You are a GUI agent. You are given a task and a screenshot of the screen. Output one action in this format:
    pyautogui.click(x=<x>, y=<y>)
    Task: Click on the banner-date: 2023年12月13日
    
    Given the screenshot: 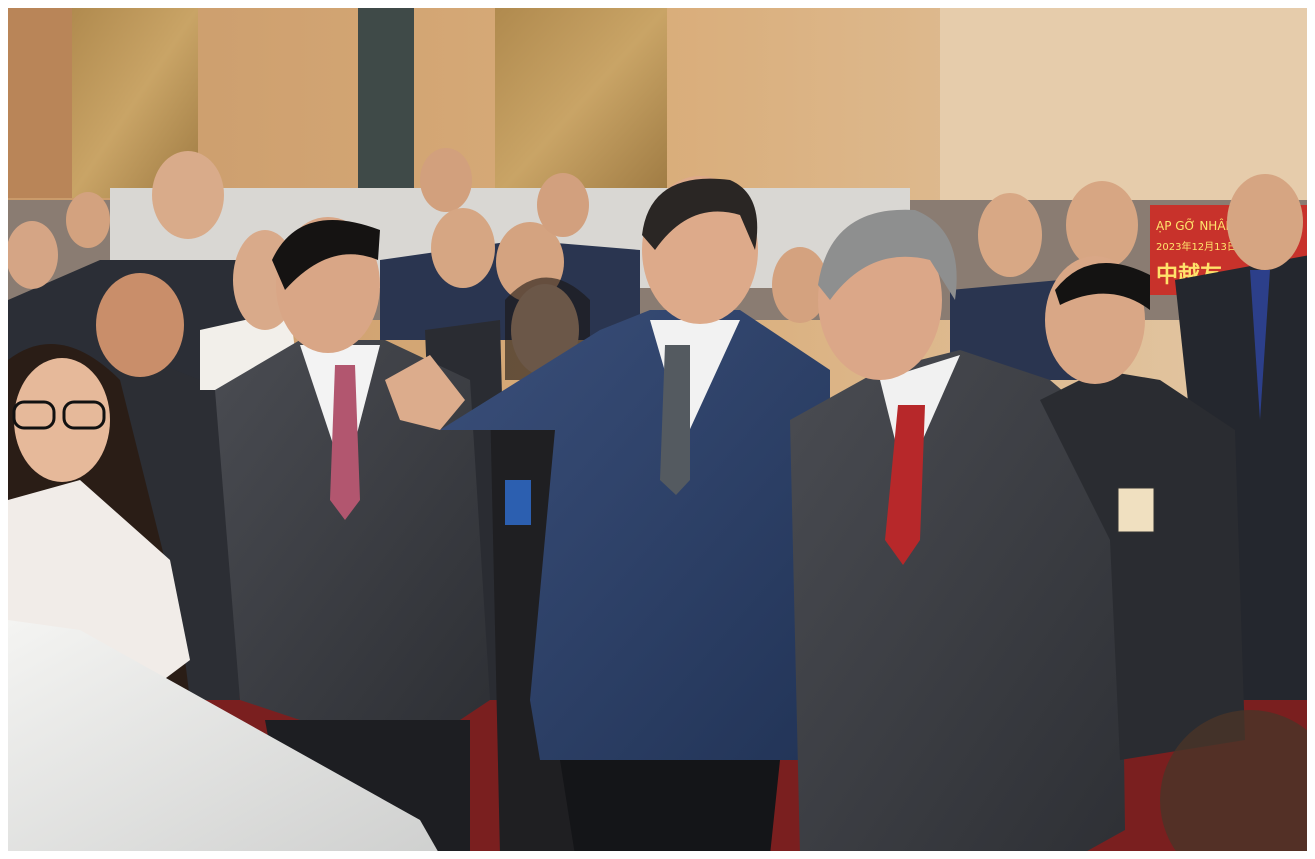 What is the action you would take?
    pyautogui.click(x=1196, y=246)
    